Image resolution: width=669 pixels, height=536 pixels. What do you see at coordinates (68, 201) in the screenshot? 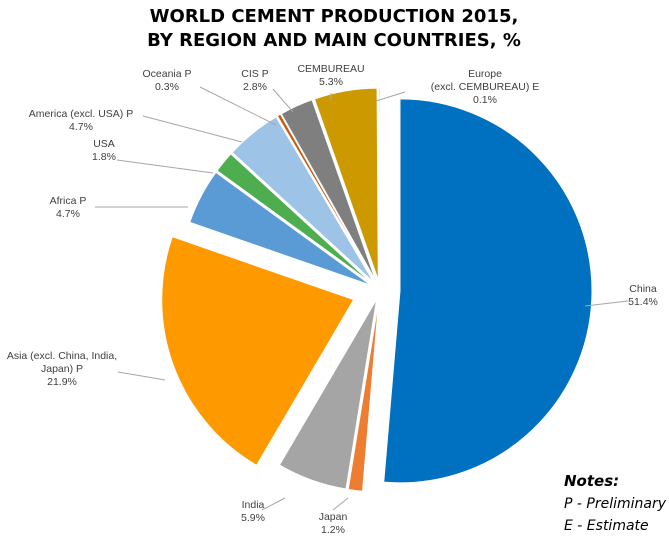
I see `slice-name-africa-p: Africa P` at bounding box center [68, 201].